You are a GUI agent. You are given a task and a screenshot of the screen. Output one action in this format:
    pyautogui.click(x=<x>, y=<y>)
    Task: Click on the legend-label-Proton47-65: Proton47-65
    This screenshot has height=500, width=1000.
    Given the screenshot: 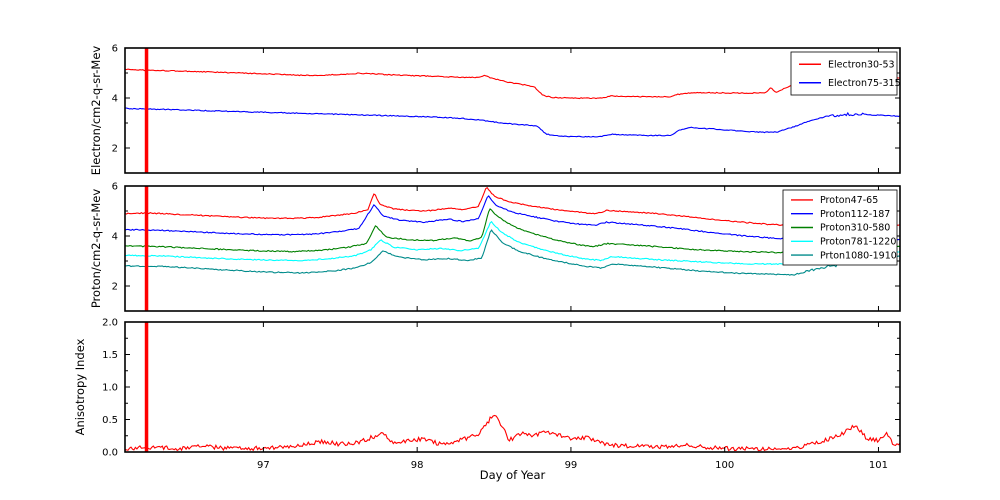 What is the action you would take?
    pyautogui.click(x=849, y=200)
    